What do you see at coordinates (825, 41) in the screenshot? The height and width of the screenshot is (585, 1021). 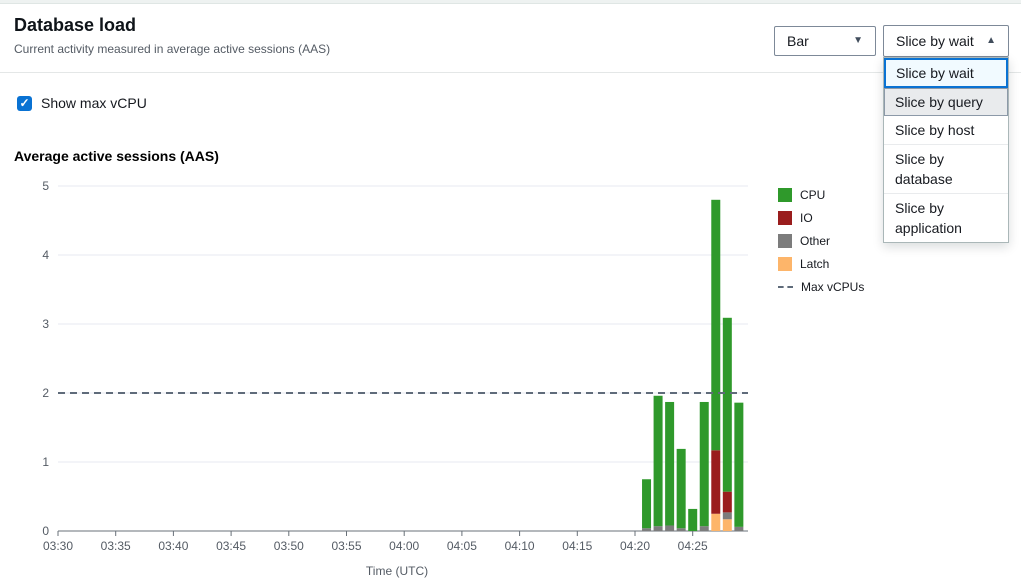 I see `chart-type-select: Bar ▼` at bounding box center [825, 41].